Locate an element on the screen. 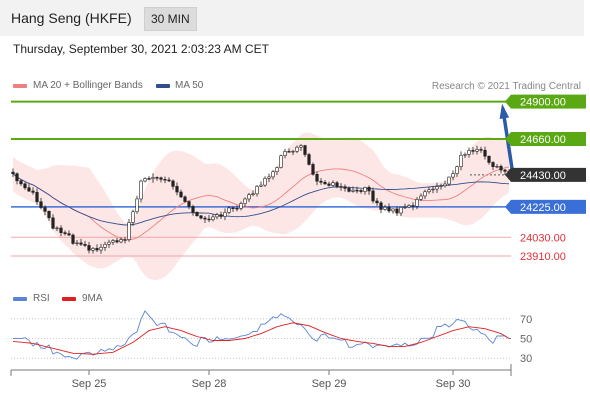 The image size is (590, 400). rsi-ma-line is located at coordinates (261, 338).